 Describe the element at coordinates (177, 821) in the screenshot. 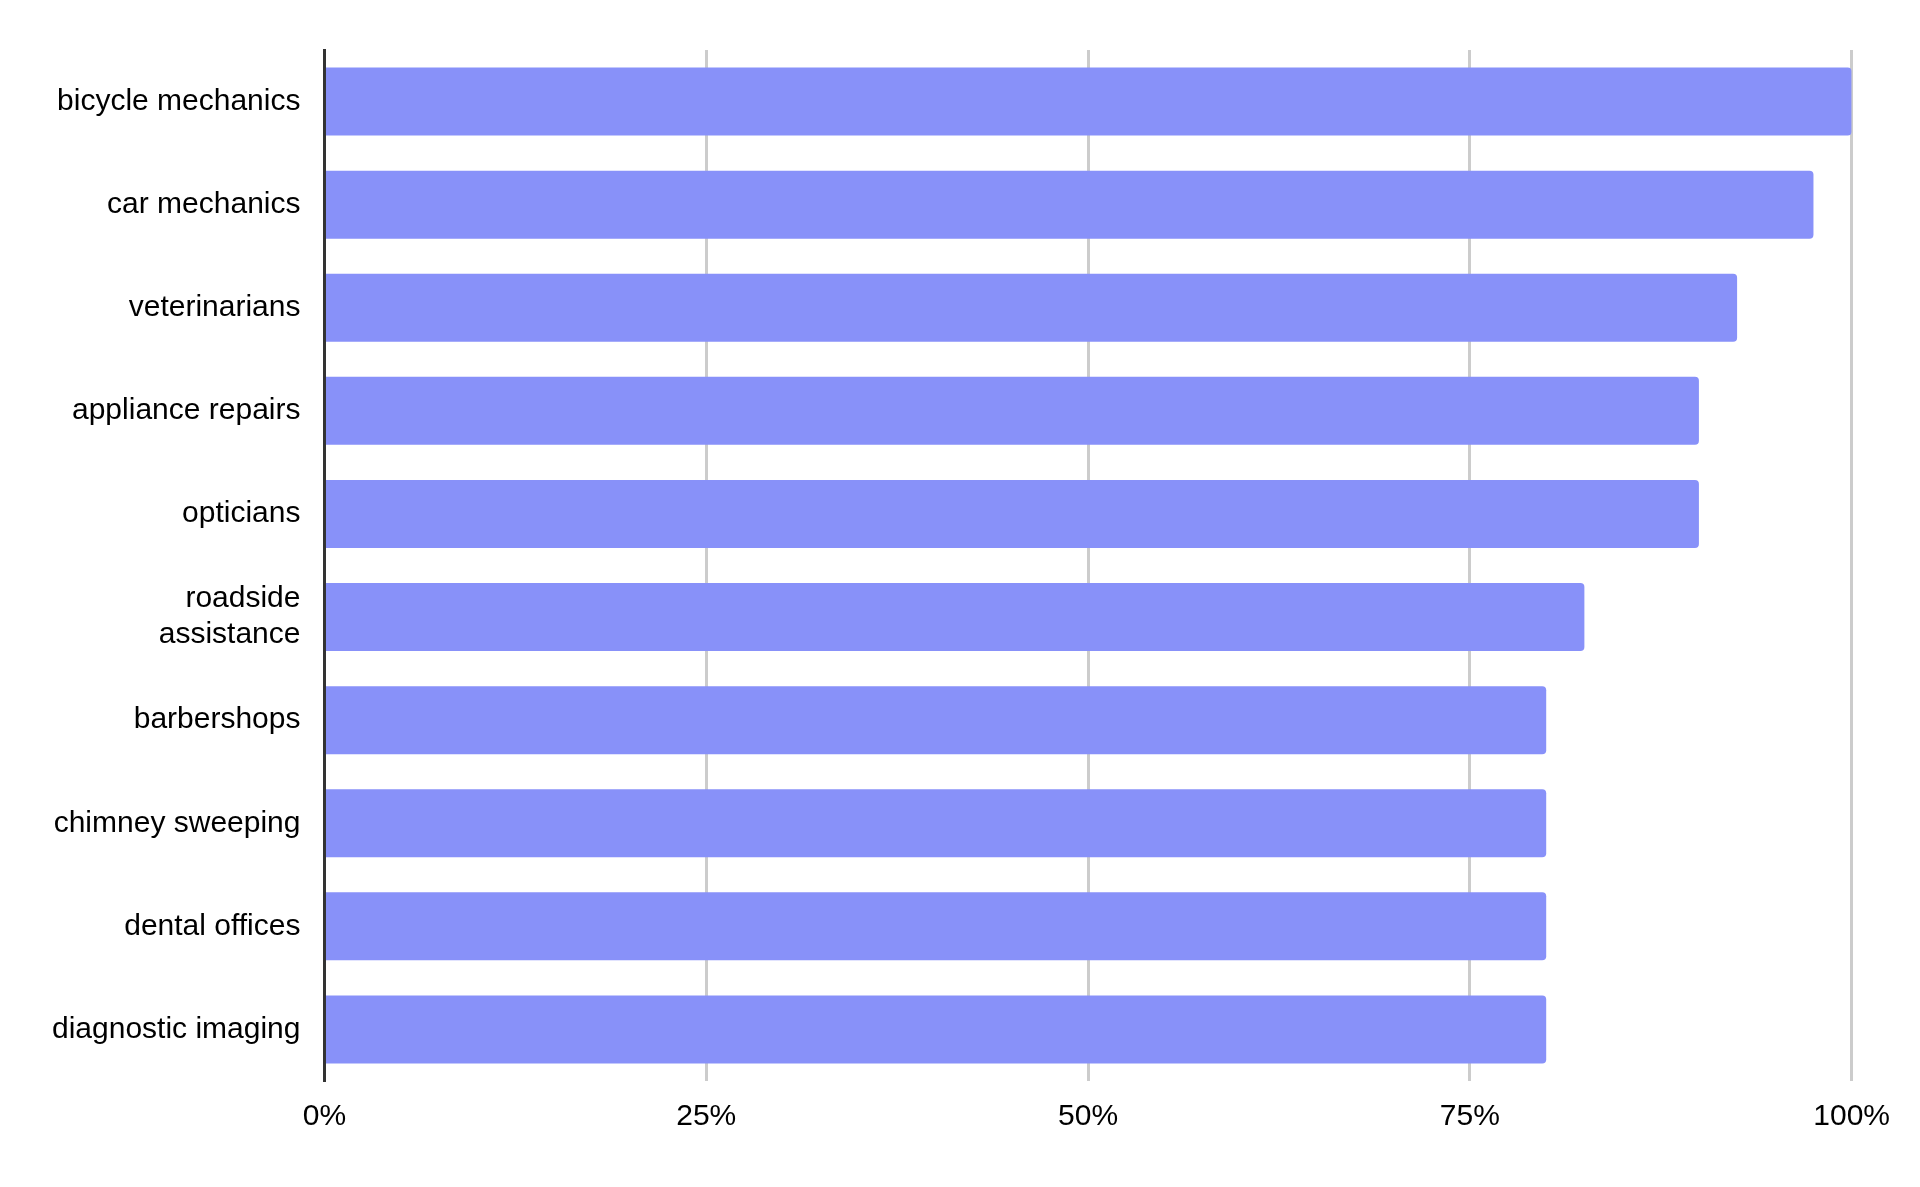

I see `y-tick-label: chimney sweeping` at that location.